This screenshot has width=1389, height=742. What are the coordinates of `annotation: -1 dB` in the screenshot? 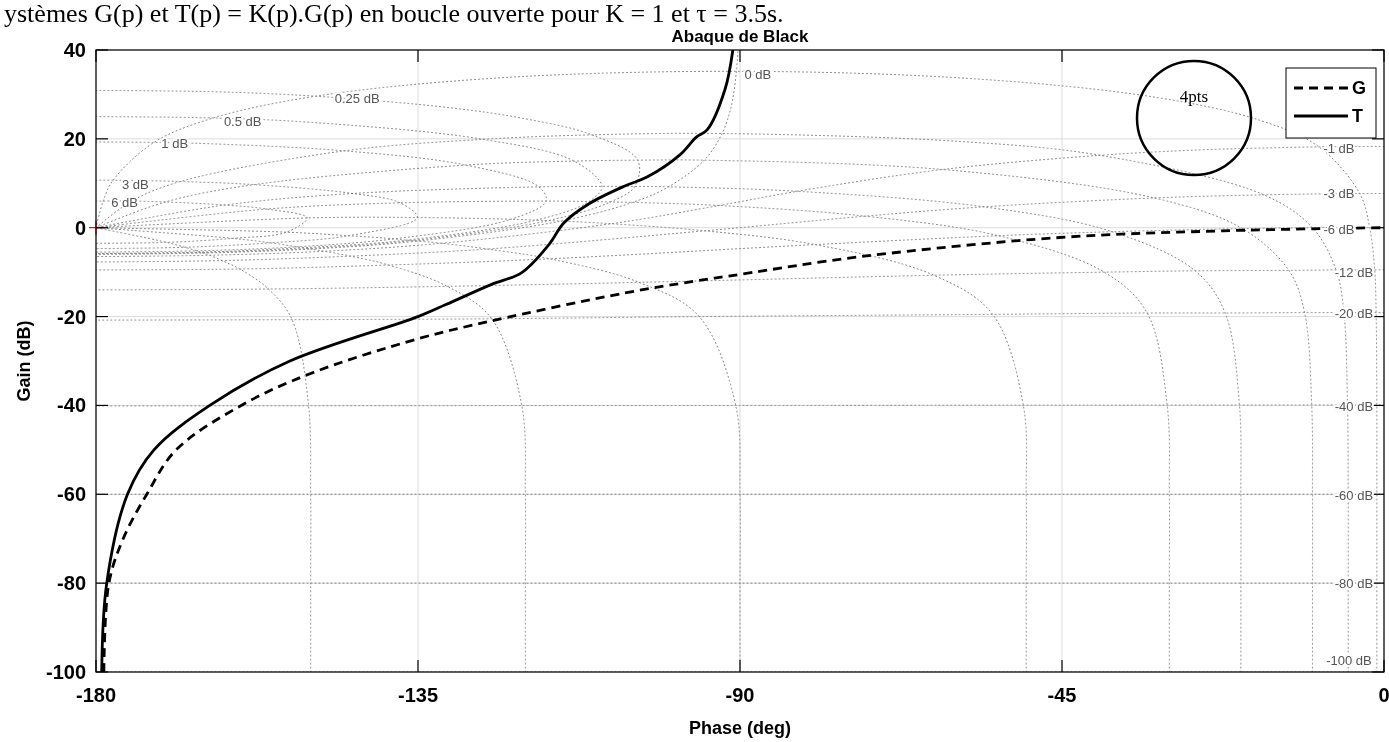 It's located at (1339, 148).